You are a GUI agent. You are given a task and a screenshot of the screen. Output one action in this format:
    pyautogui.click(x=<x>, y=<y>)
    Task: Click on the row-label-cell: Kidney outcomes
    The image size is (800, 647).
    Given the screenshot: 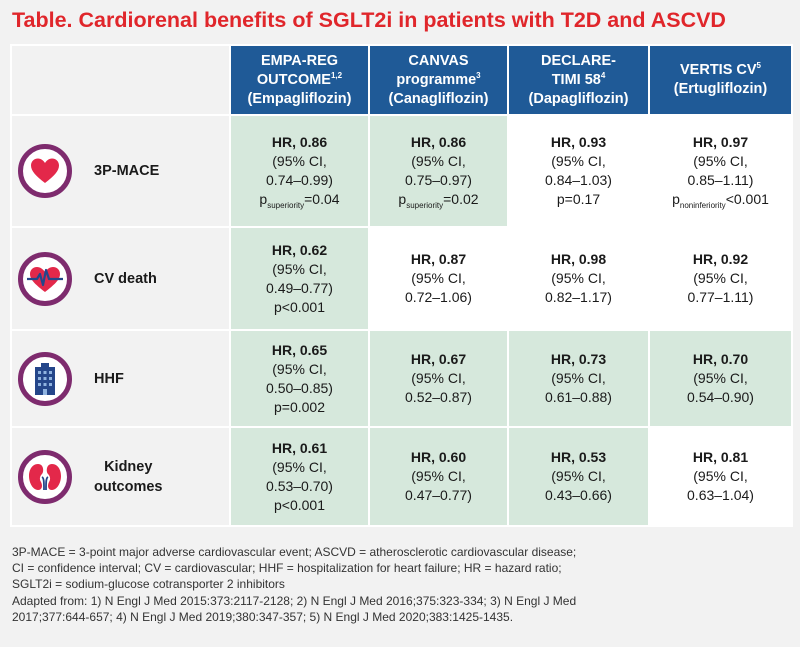 What is the action you would take?
    pyautogui.click(x=120, y=476)
    